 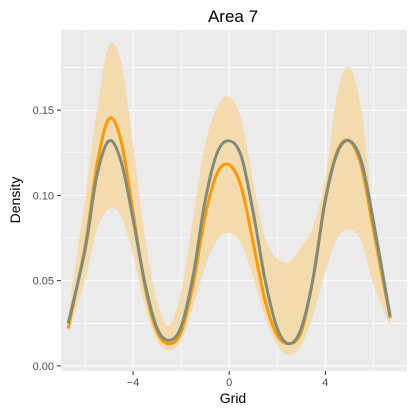 What do you see at coordinates (325, 383) in the screenshot?
I see `x-tick-label: 4` at bounding box center [325, 383].